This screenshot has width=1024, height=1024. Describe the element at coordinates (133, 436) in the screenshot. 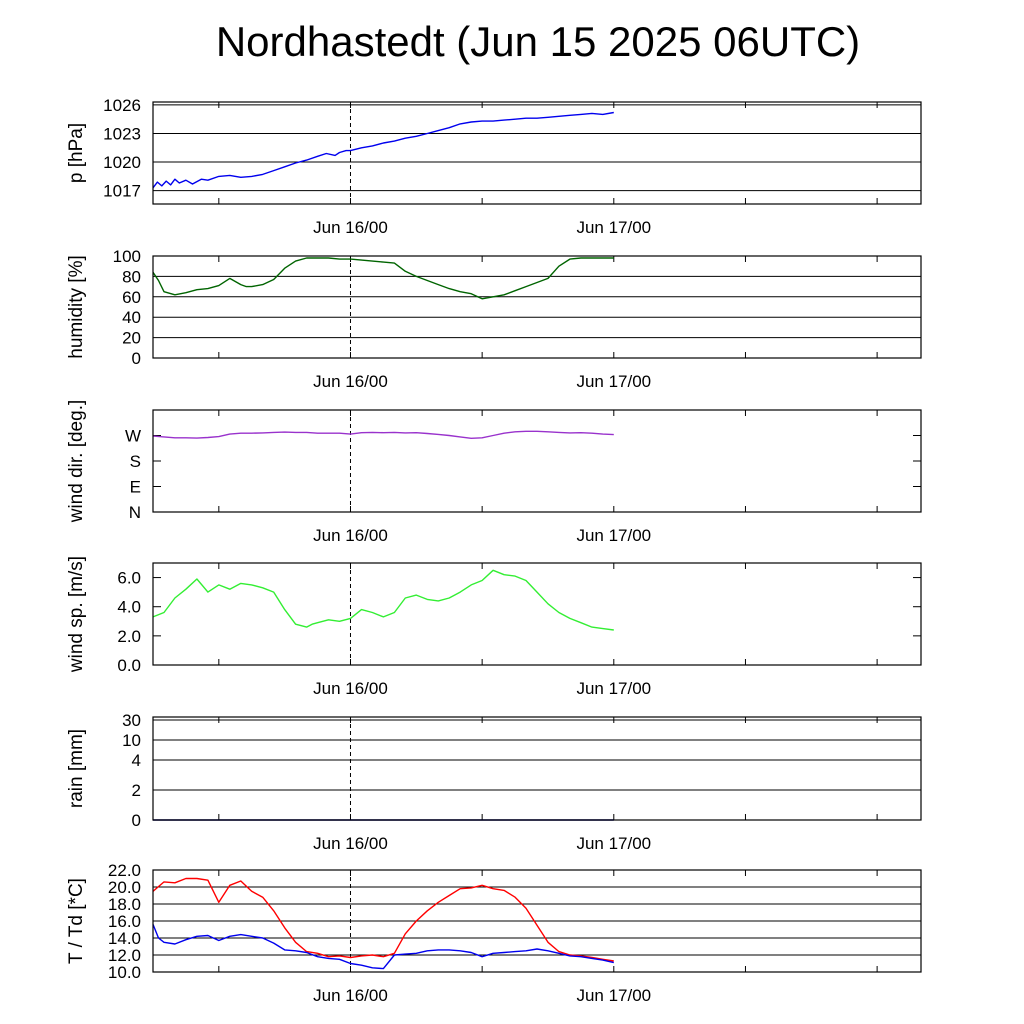

I see `y-tick-label: W` at that location.